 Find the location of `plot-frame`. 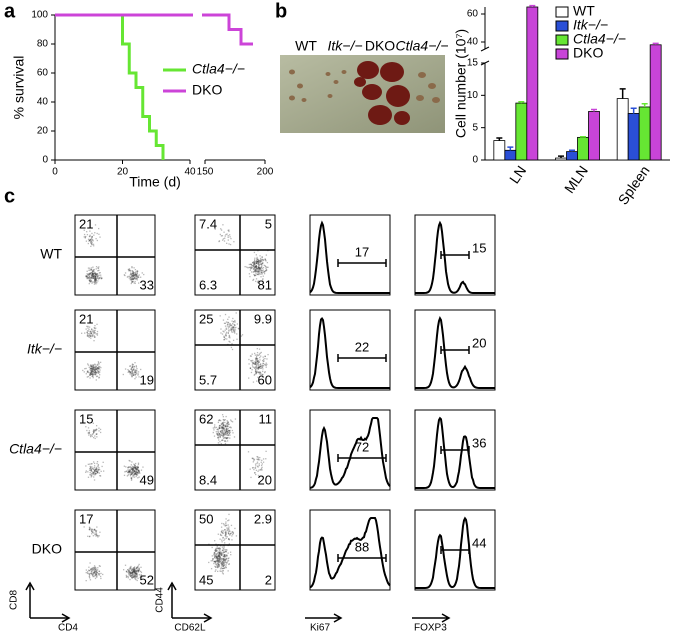

plot-frame is located at coordinates (350, 550).